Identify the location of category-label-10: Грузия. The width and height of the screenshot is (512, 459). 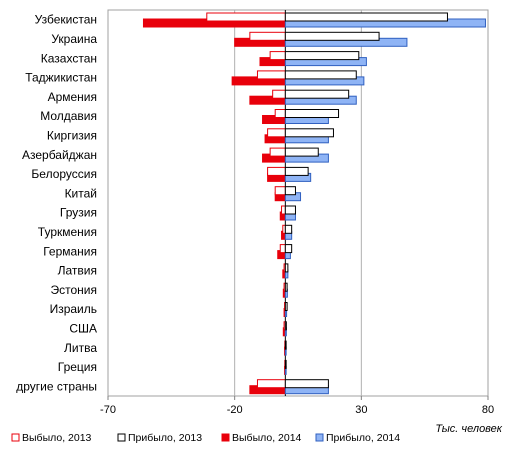
(78, 213).